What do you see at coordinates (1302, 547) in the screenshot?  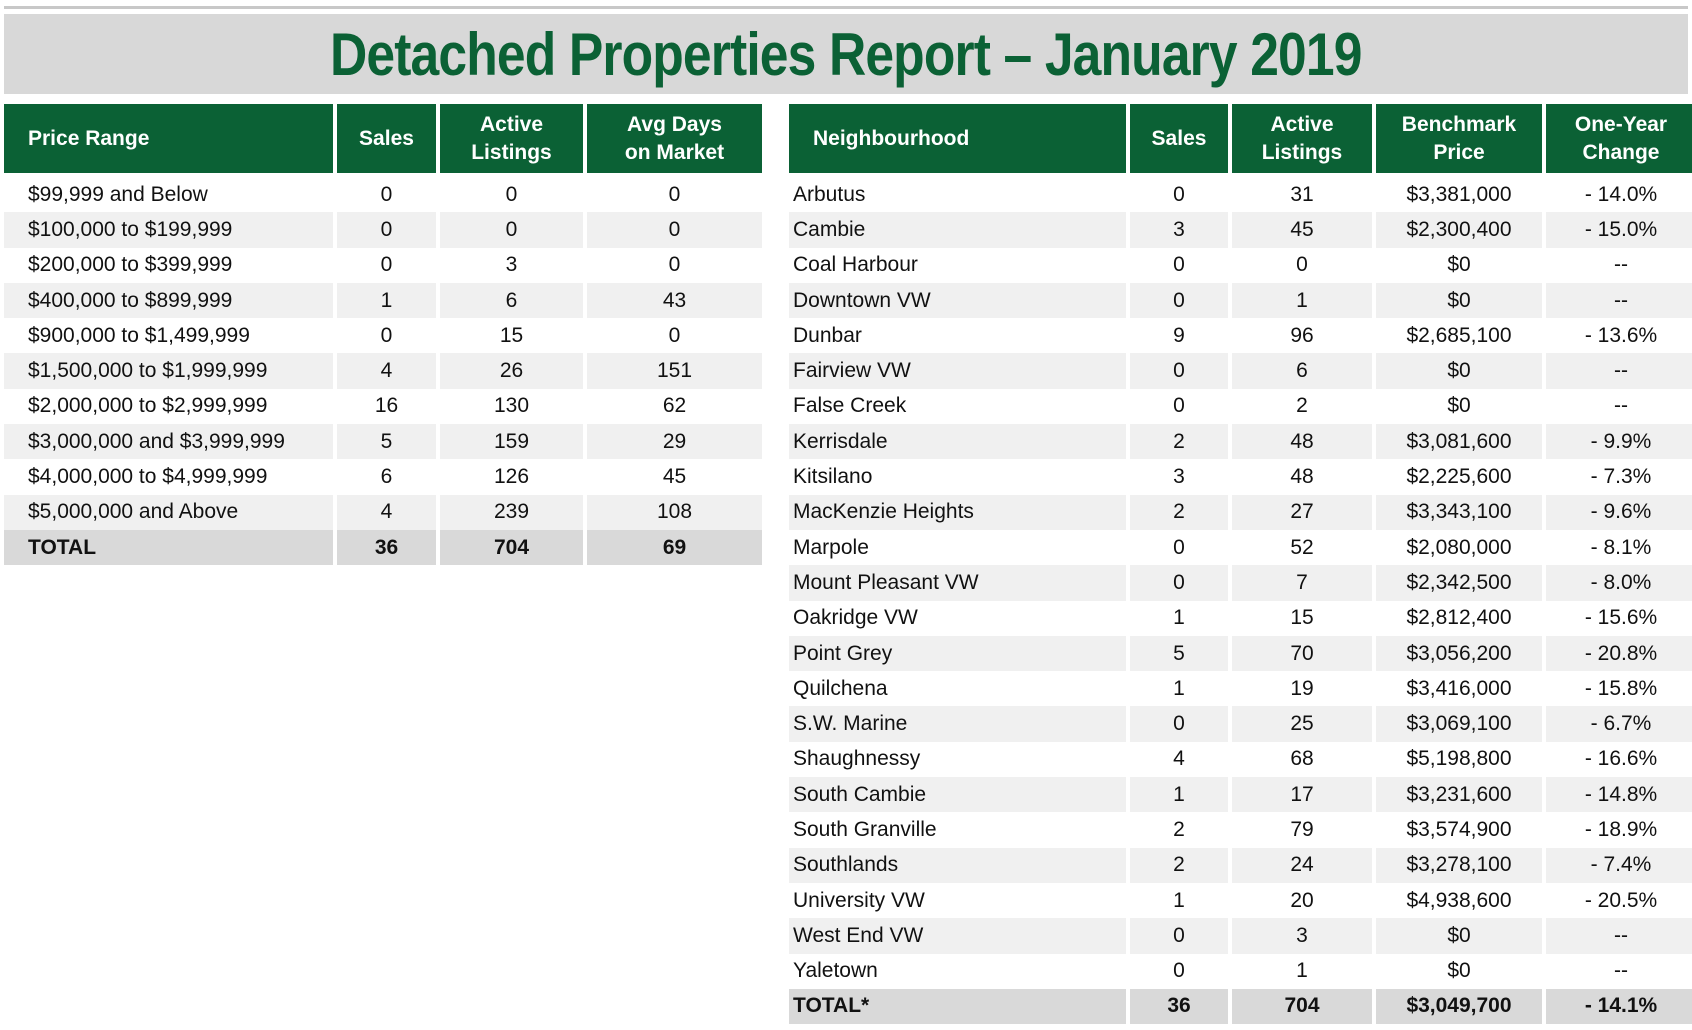 I see `neighbourhood-cell: 52` at bounding box center [1302, 547].